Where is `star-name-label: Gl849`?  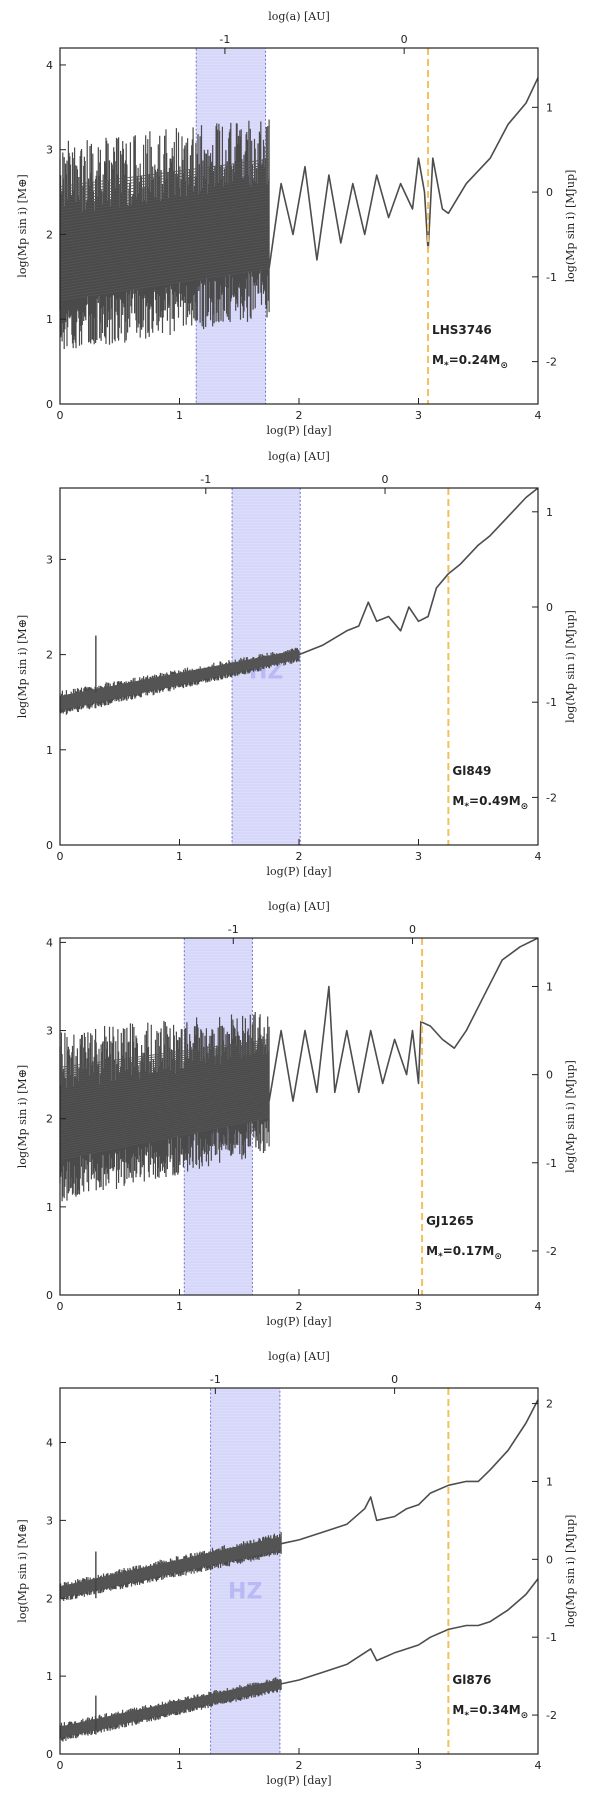
star-name-label: Gl849 is located at coordinates (471, 771).